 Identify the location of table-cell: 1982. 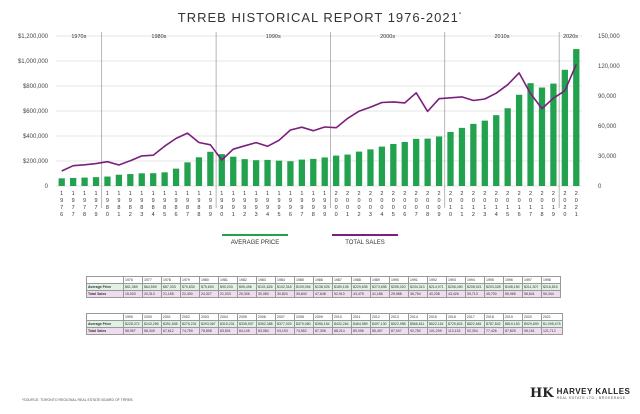
(247, 280).